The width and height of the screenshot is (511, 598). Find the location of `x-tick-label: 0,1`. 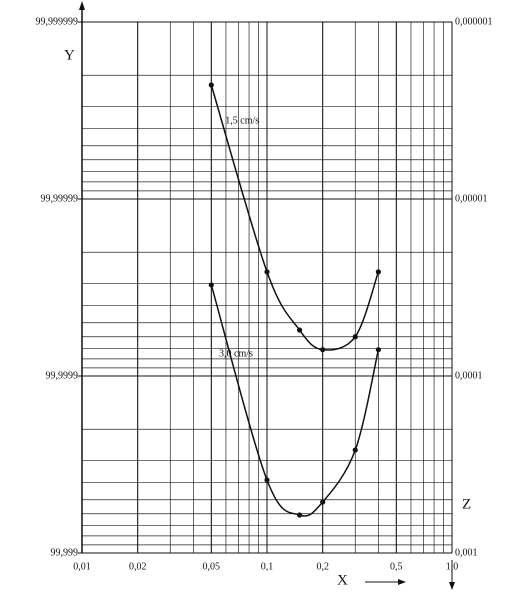

x-tick-label: 0,1 is located at coordinates (267, 566).